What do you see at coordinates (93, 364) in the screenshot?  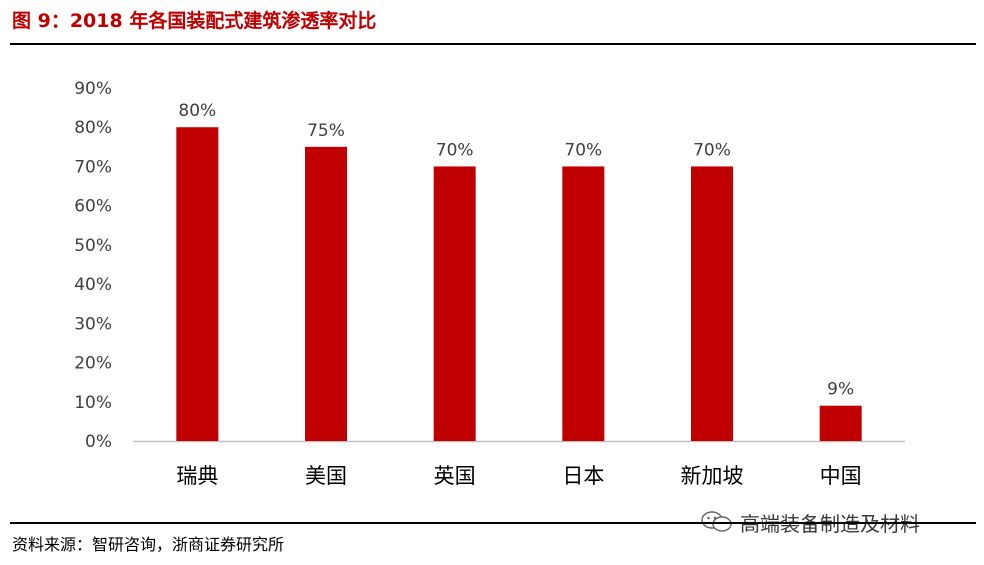 I see `y-tick-label: 20%` at bounding box center [93, 364].